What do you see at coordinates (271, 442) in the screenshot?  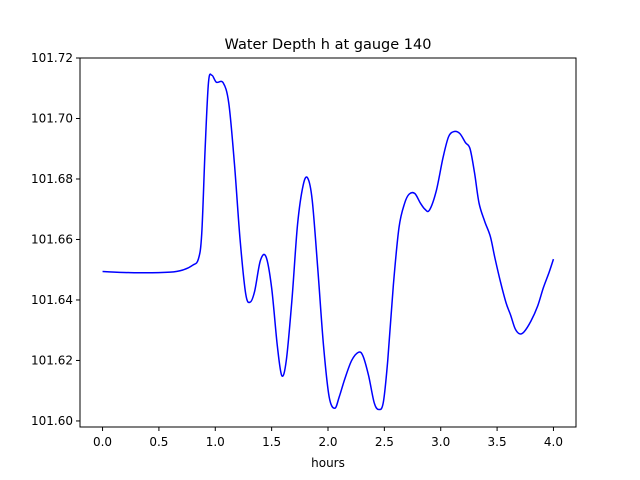 I see `x-tick-label: 1.5` at bounding box center [271, 442].